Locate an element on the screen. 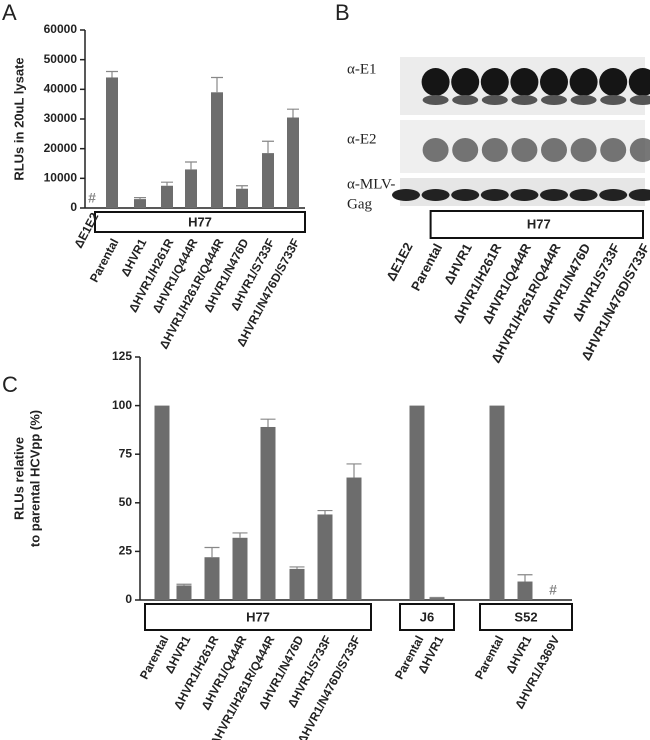 The image size is (650, 740). y-tick-label: 100 is located at coordinates (122, 405).